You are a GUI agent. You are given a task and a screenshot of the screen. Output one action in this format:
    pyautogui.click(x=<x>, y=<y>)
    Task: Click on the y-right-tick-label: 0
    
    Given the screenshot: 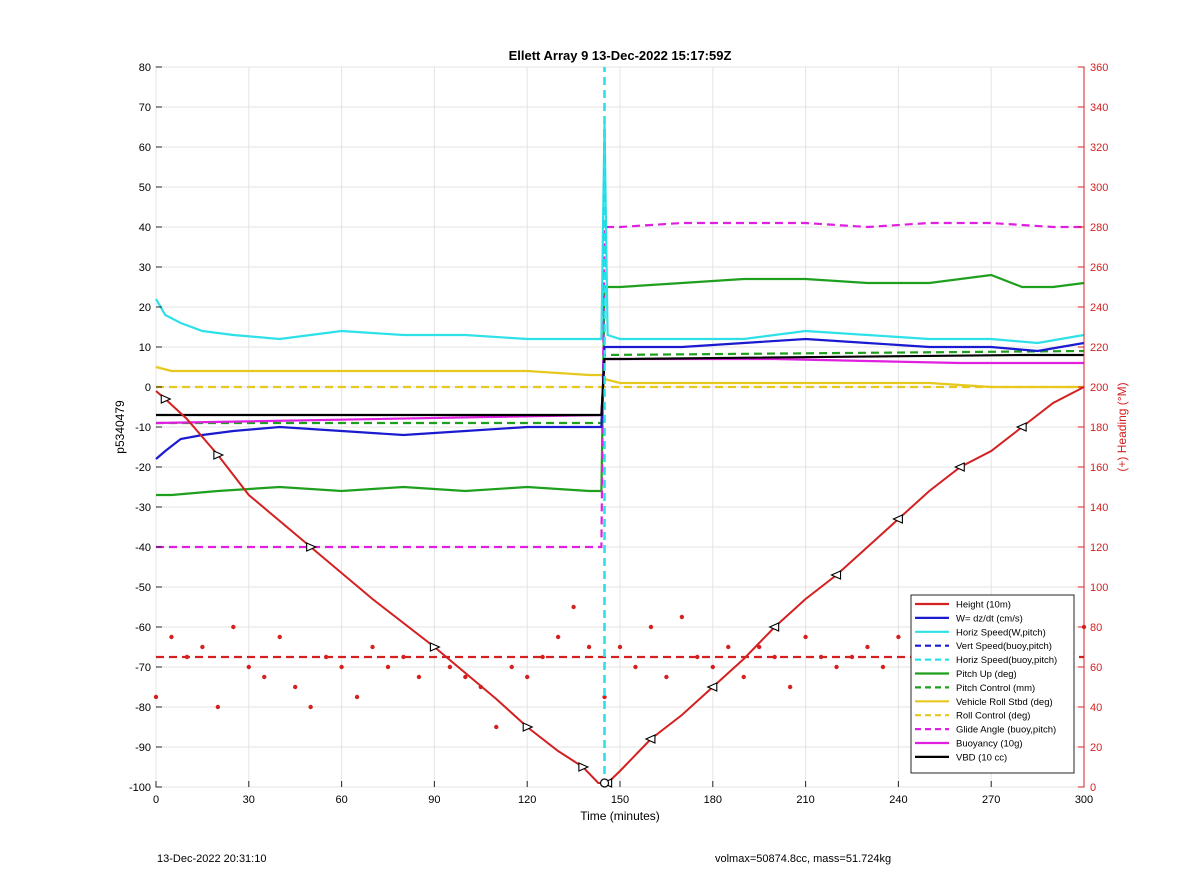 What is the action you would take?
    pyautogui.click(x=1093, y=788)
    